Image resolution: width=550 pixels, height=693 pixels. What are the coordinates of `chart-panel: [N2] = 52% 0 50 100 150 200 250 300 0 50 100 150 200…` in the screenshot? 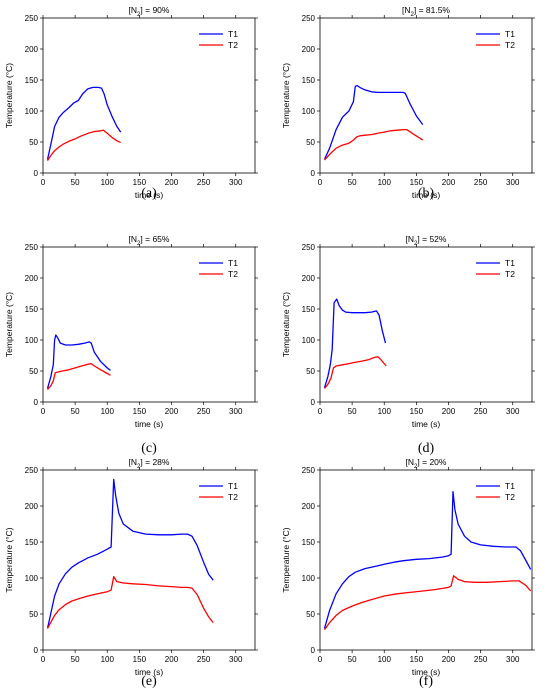 It's located at (408, 331).